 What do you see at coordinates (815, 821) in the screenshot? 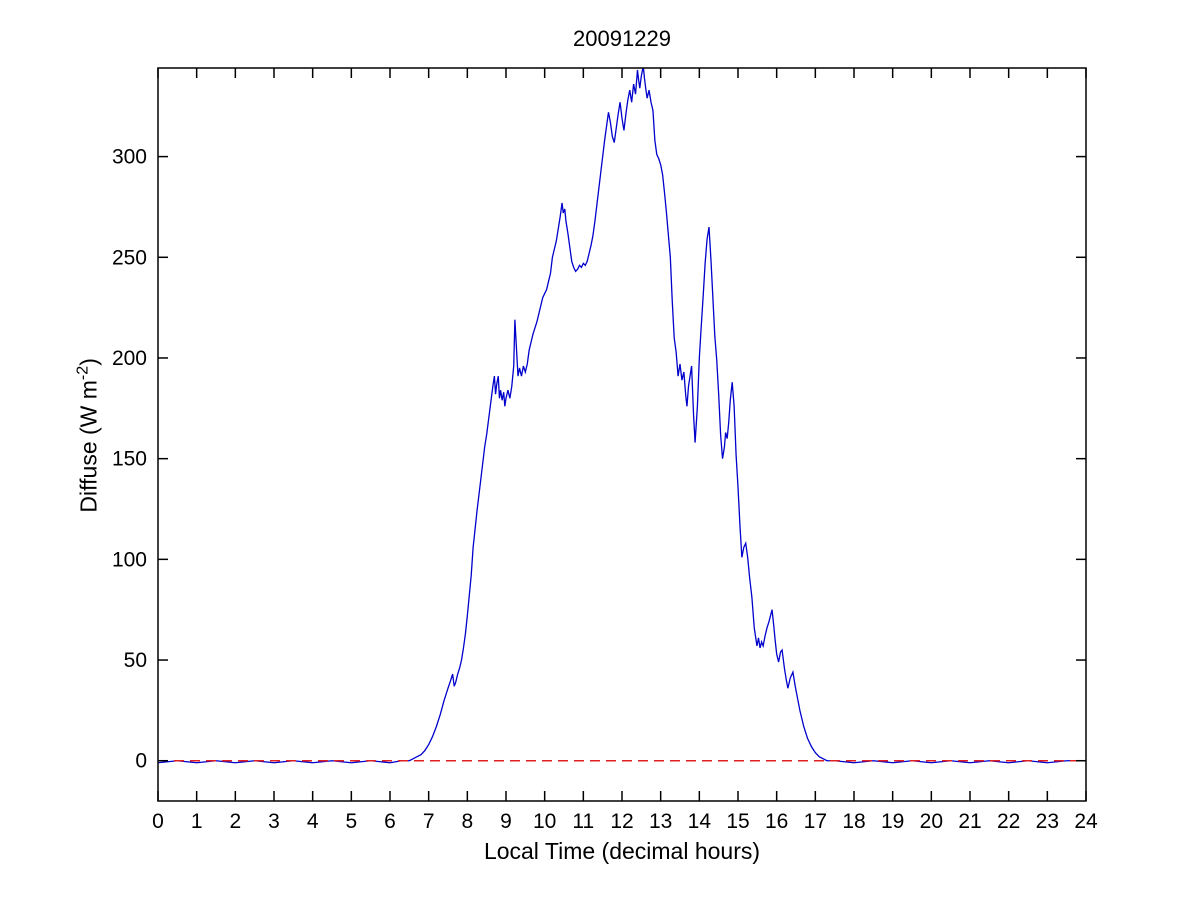
I see `x-tick-label: 17` at bounding box center [815, 821].